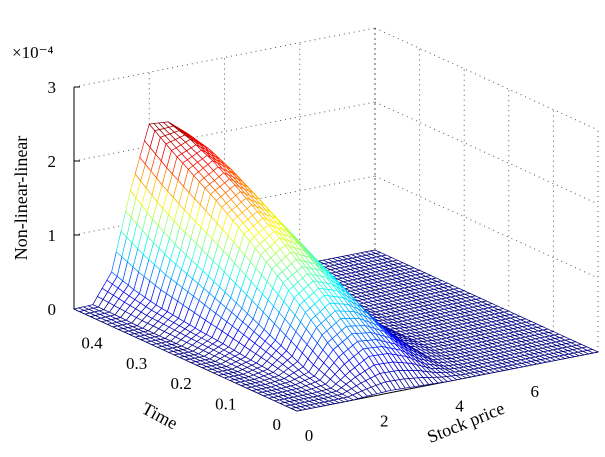 The image size is (605, 457). I want to click on y-axis-label: Time, so click(160, 415).